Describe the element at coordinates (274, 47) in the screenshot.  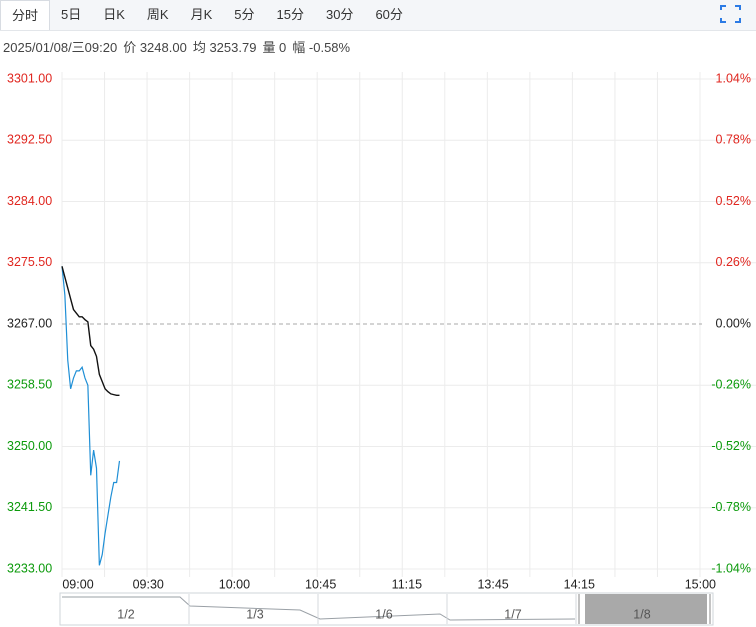
I see `info-item: 量 0` at that location.